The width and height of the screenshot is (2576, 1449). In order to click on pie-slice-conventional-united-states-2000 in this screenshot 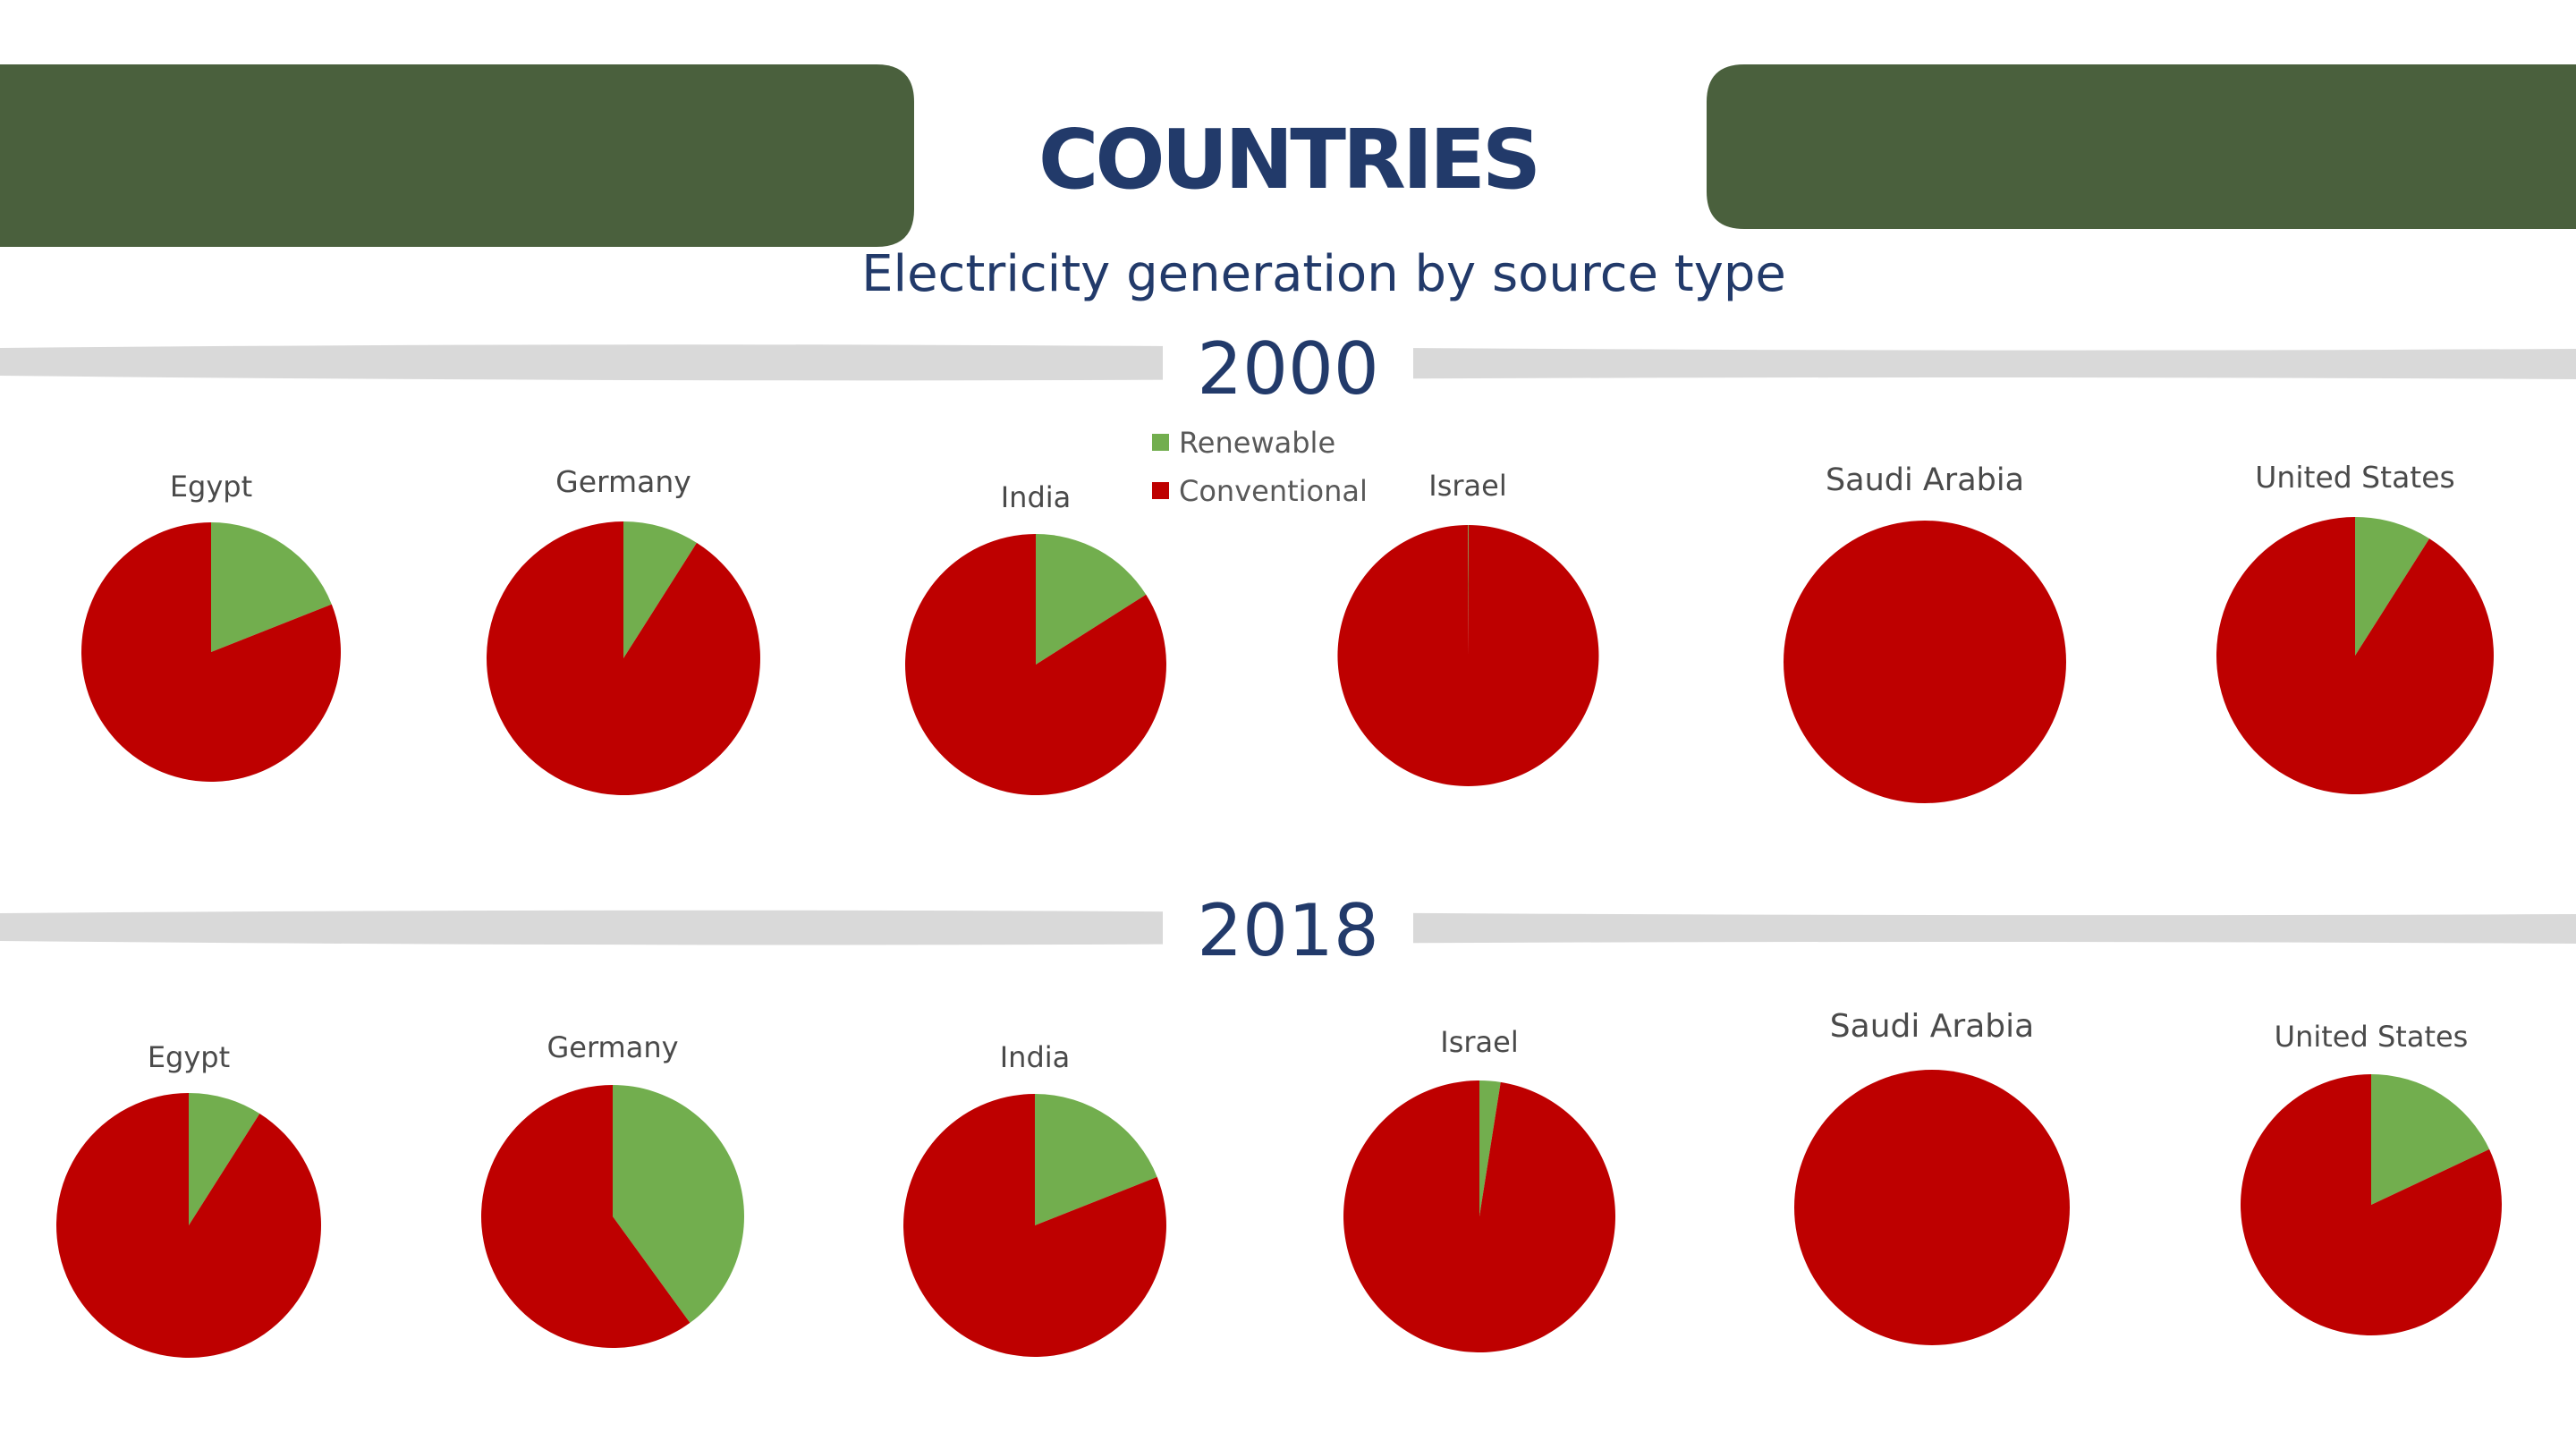, I will do `click(2355, 655)`.